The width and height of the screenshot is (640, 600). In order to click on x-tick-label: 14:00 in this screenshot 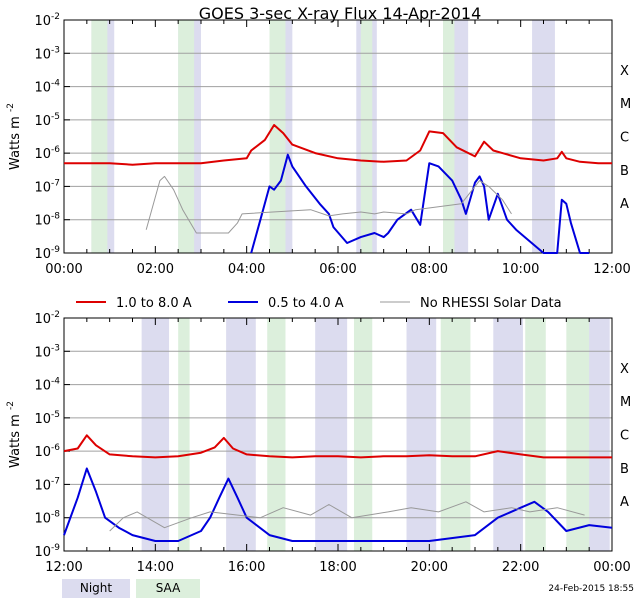, I will do `click(155, 567)`.